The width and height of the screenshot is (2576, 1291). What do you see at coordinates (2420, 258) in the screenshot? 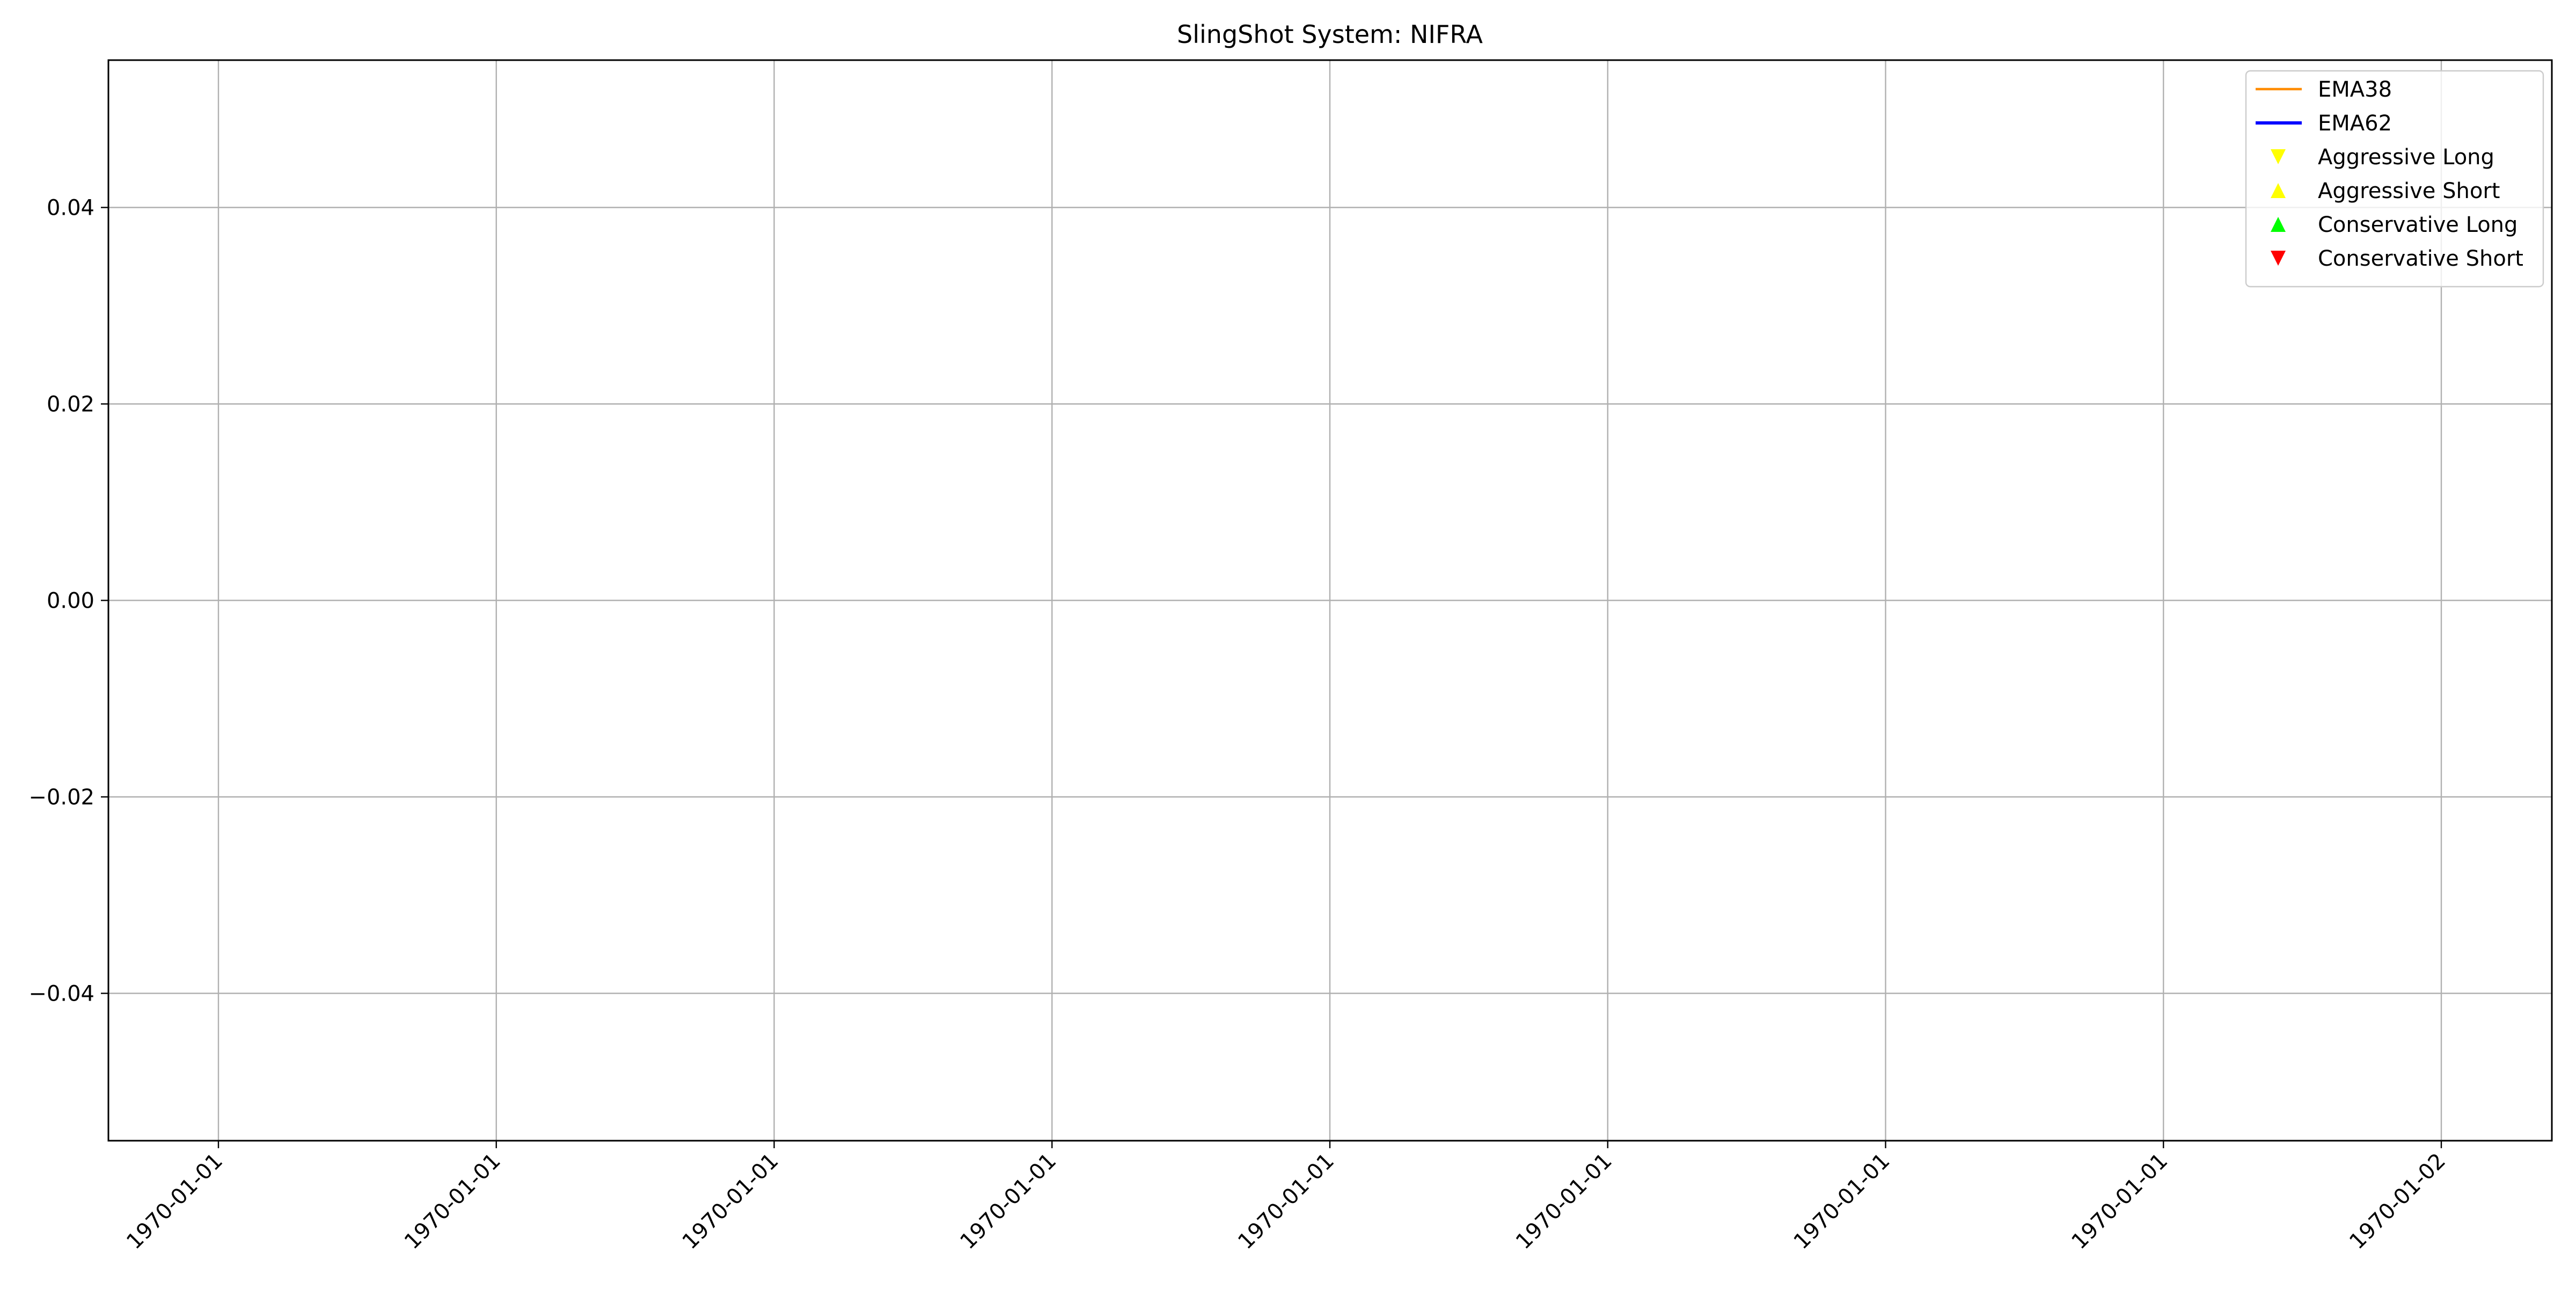
I see `legend-label-conservative-short: Conservative Short` at bounding box center [2420, 258].